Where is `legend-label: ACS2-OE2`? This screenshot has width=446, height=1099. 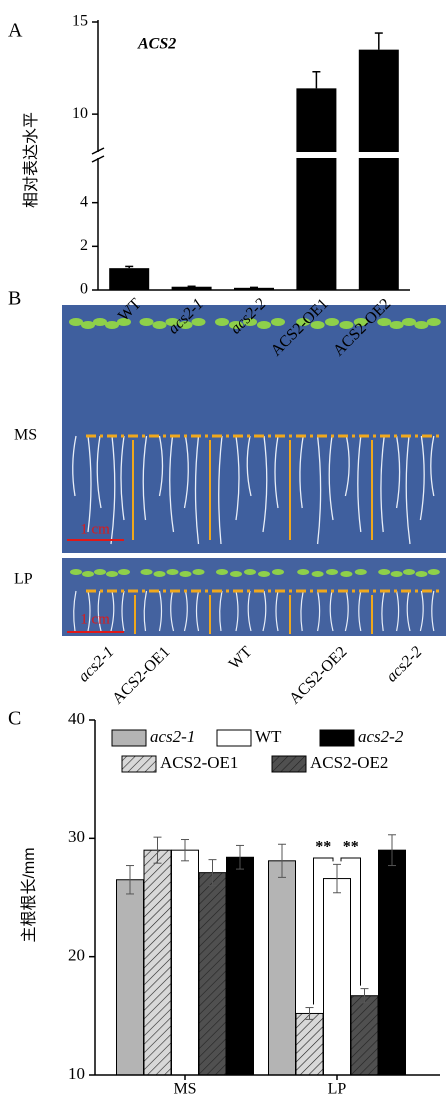 legend-label: ACS2-OE2 is located at coordinates (349, 762).